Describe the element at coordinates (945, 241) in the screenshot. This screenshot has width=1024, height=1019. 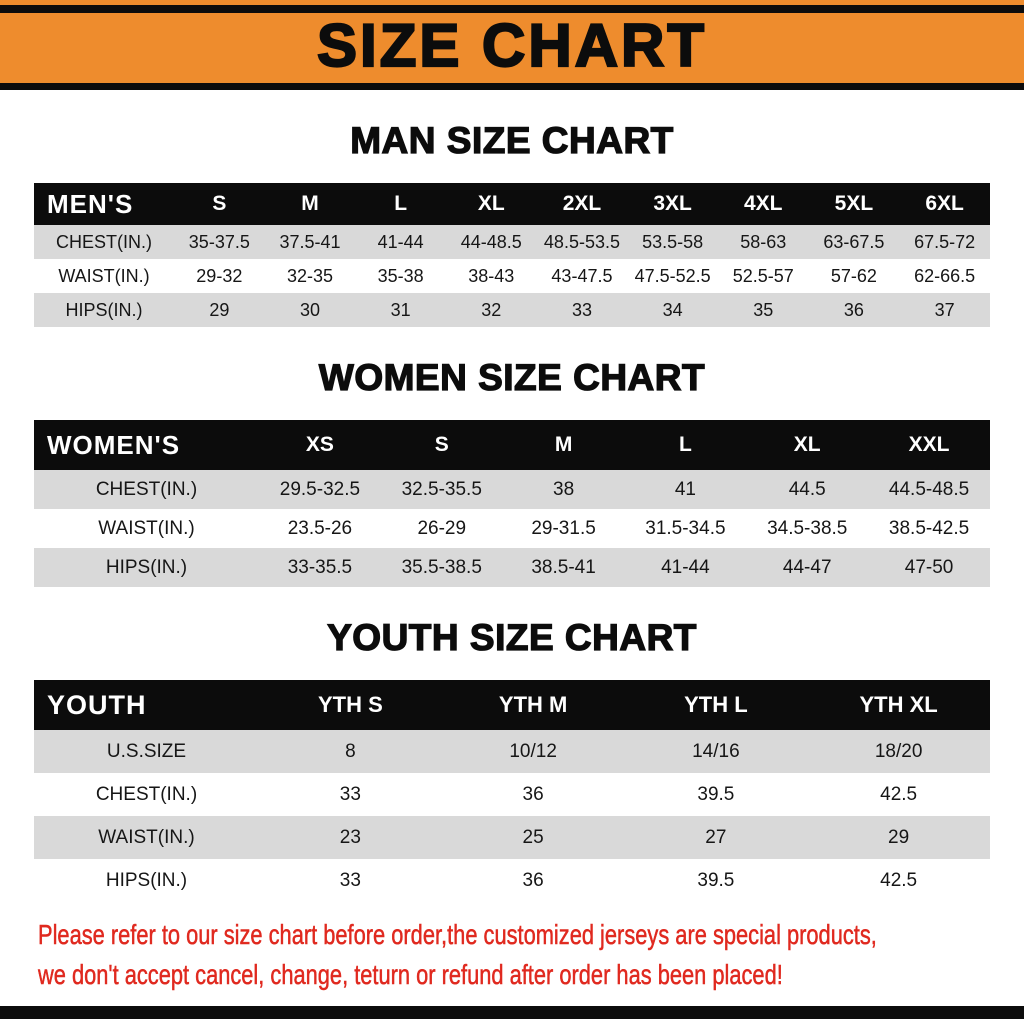
I see `value-cell: 67.5-72` at that location.